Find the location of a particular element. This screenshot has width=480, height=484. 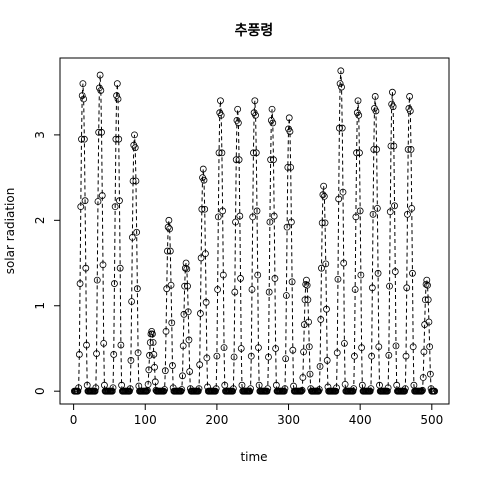

x-tick-label: 400 is located at coordinates (360, 420).